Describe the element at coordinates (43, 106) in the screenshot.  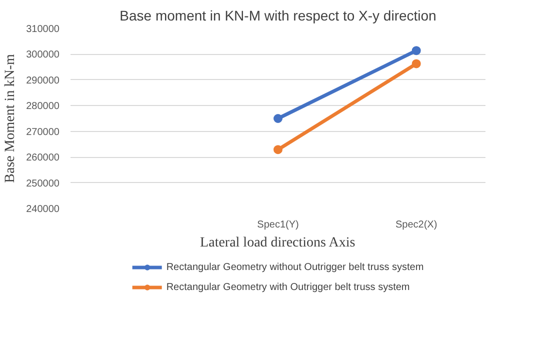
I see `y-tick-label: 280000` at that location.